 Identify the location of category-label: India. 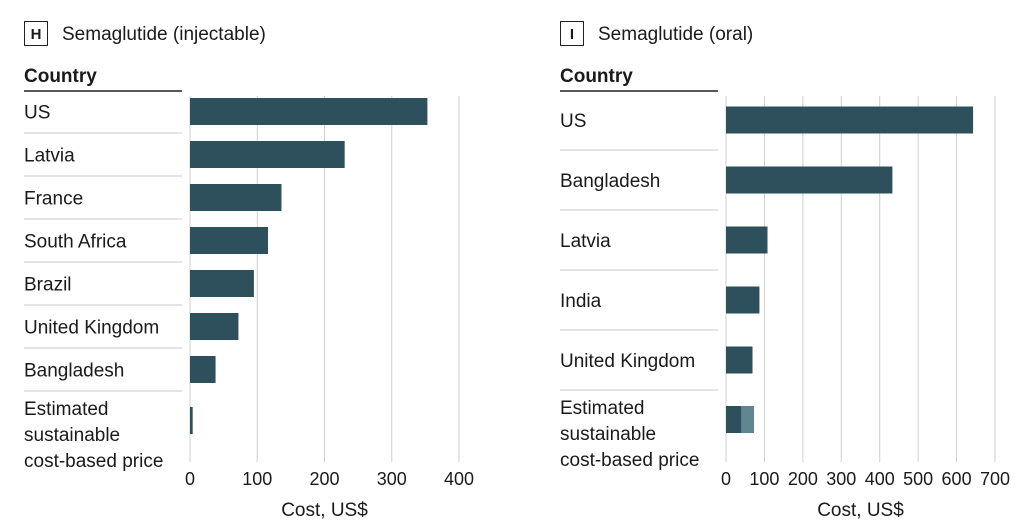
(581, 301).